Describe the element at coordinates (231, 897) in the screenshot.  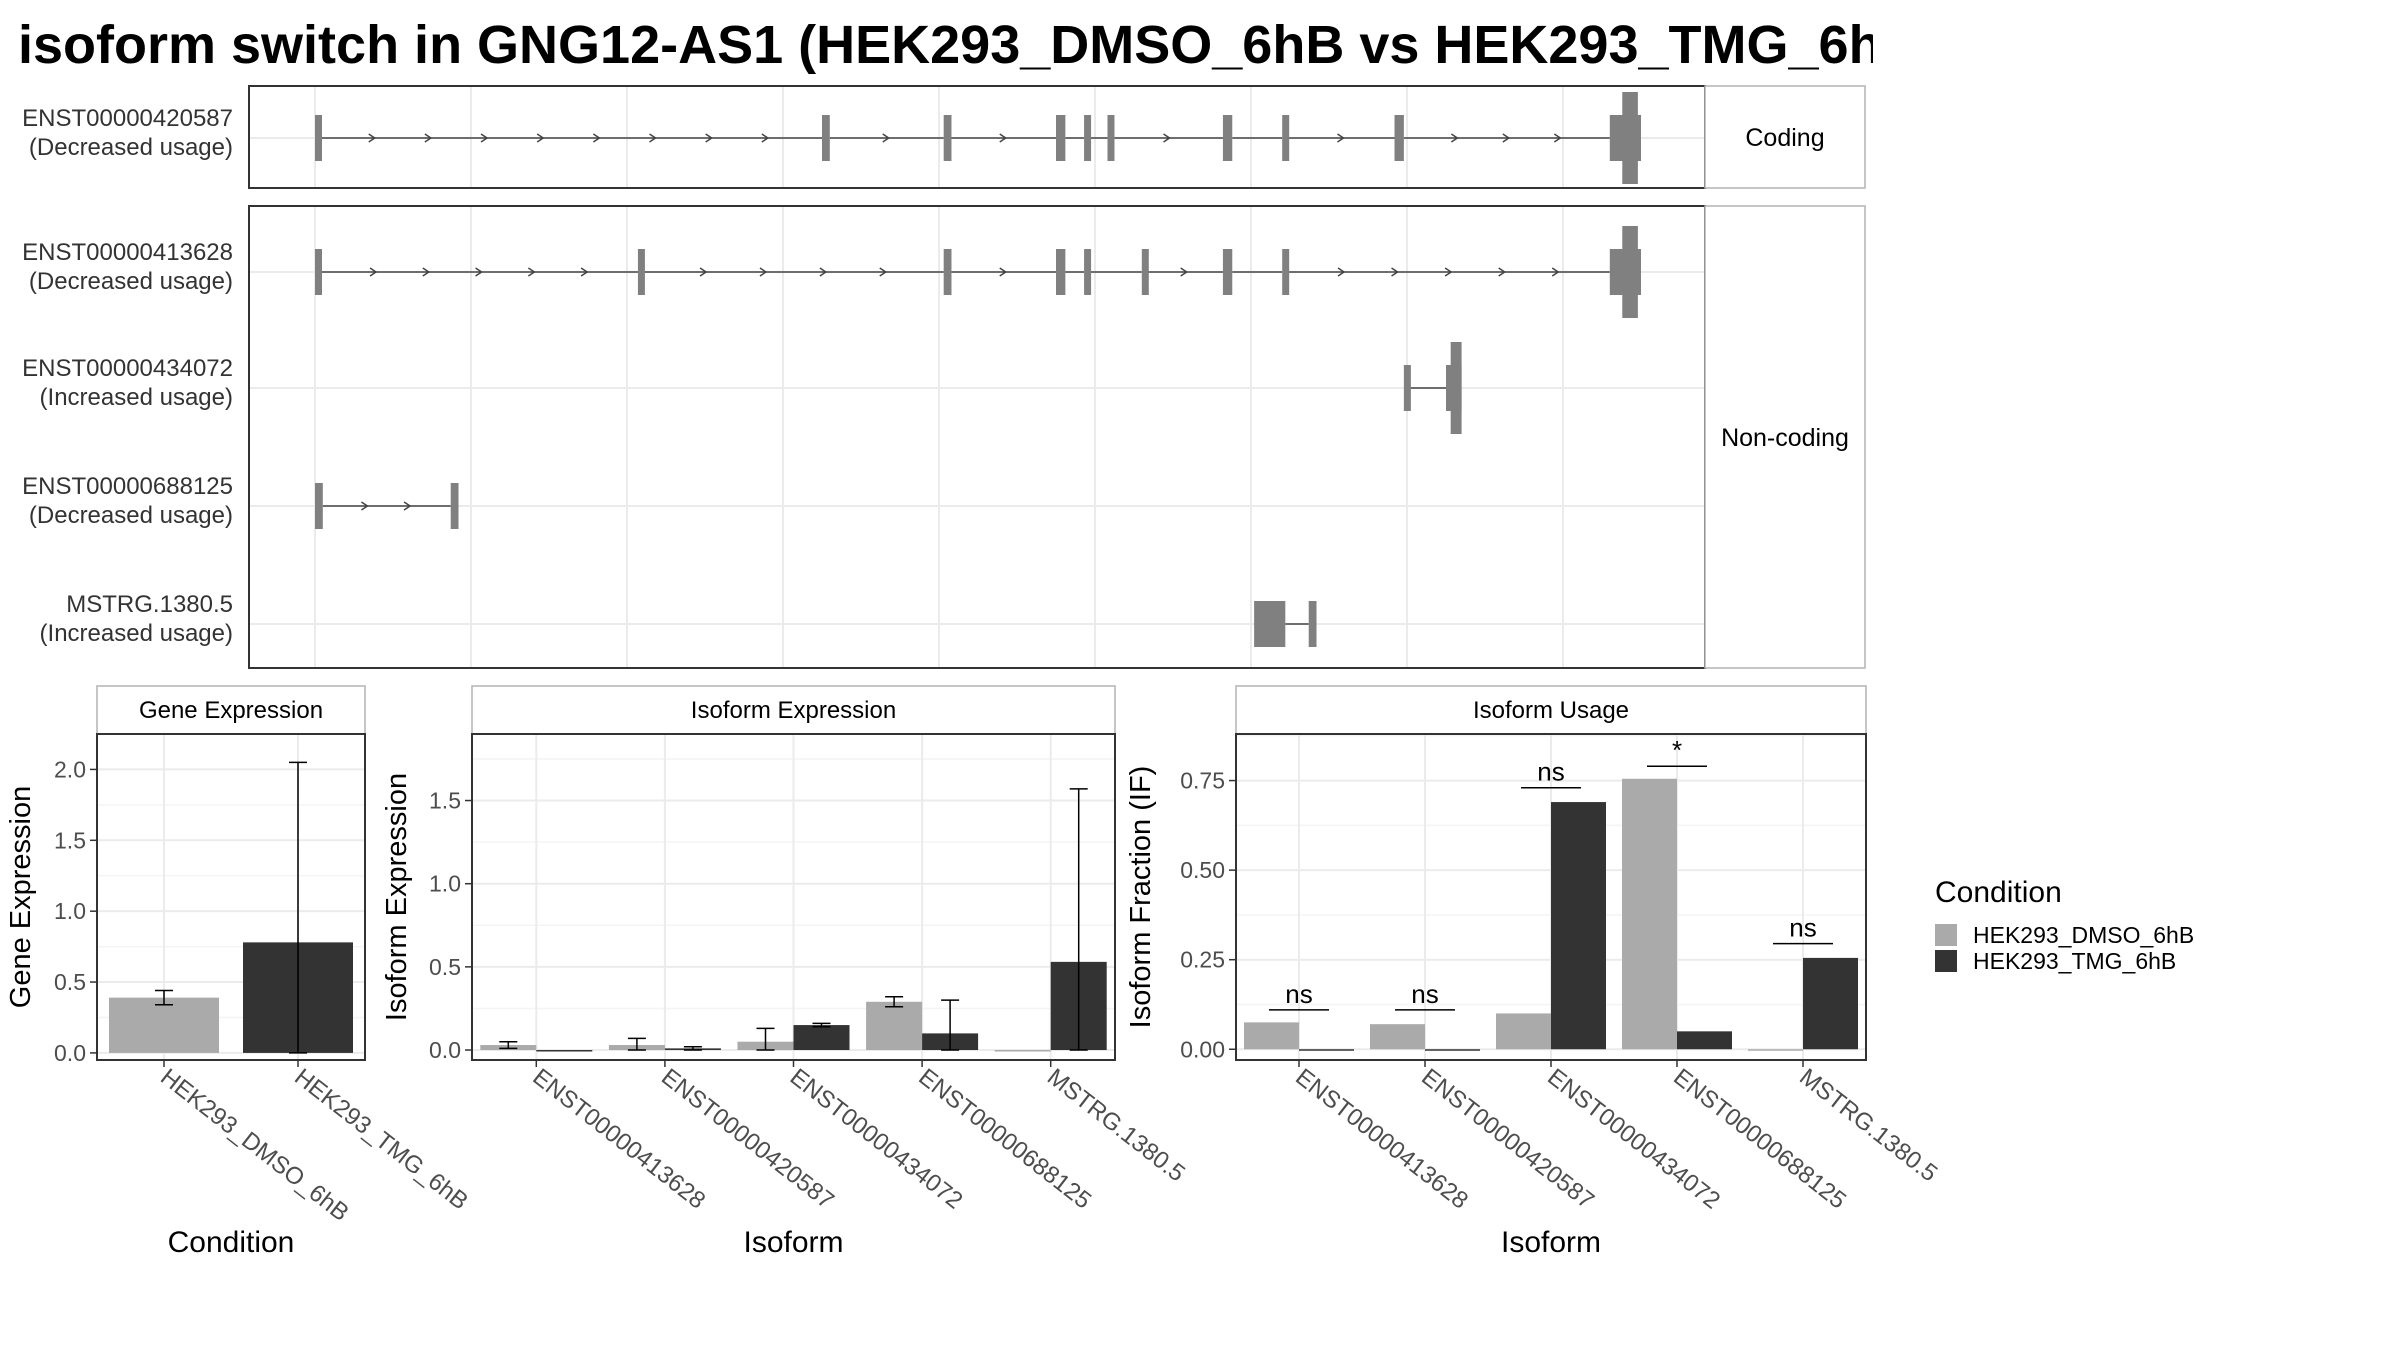
I see `panel-border` at that location.